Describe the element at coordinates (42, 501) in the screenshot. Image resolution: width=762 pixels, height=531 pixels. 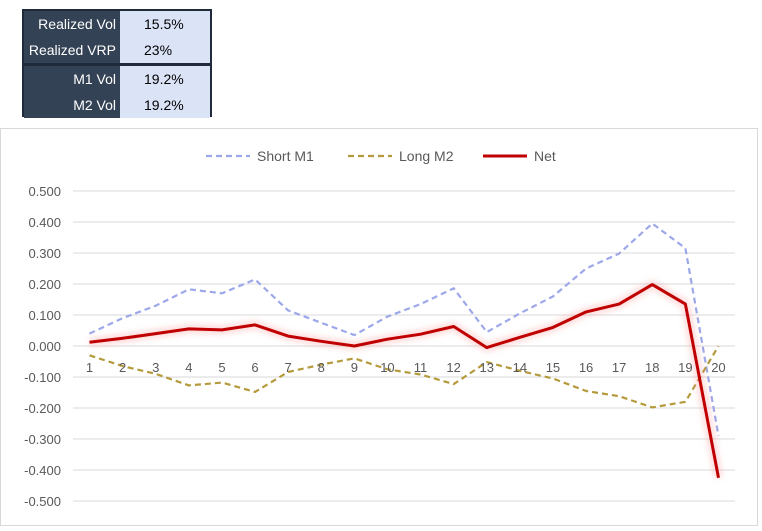
I see `y-tick-label: -0.500` at that location.